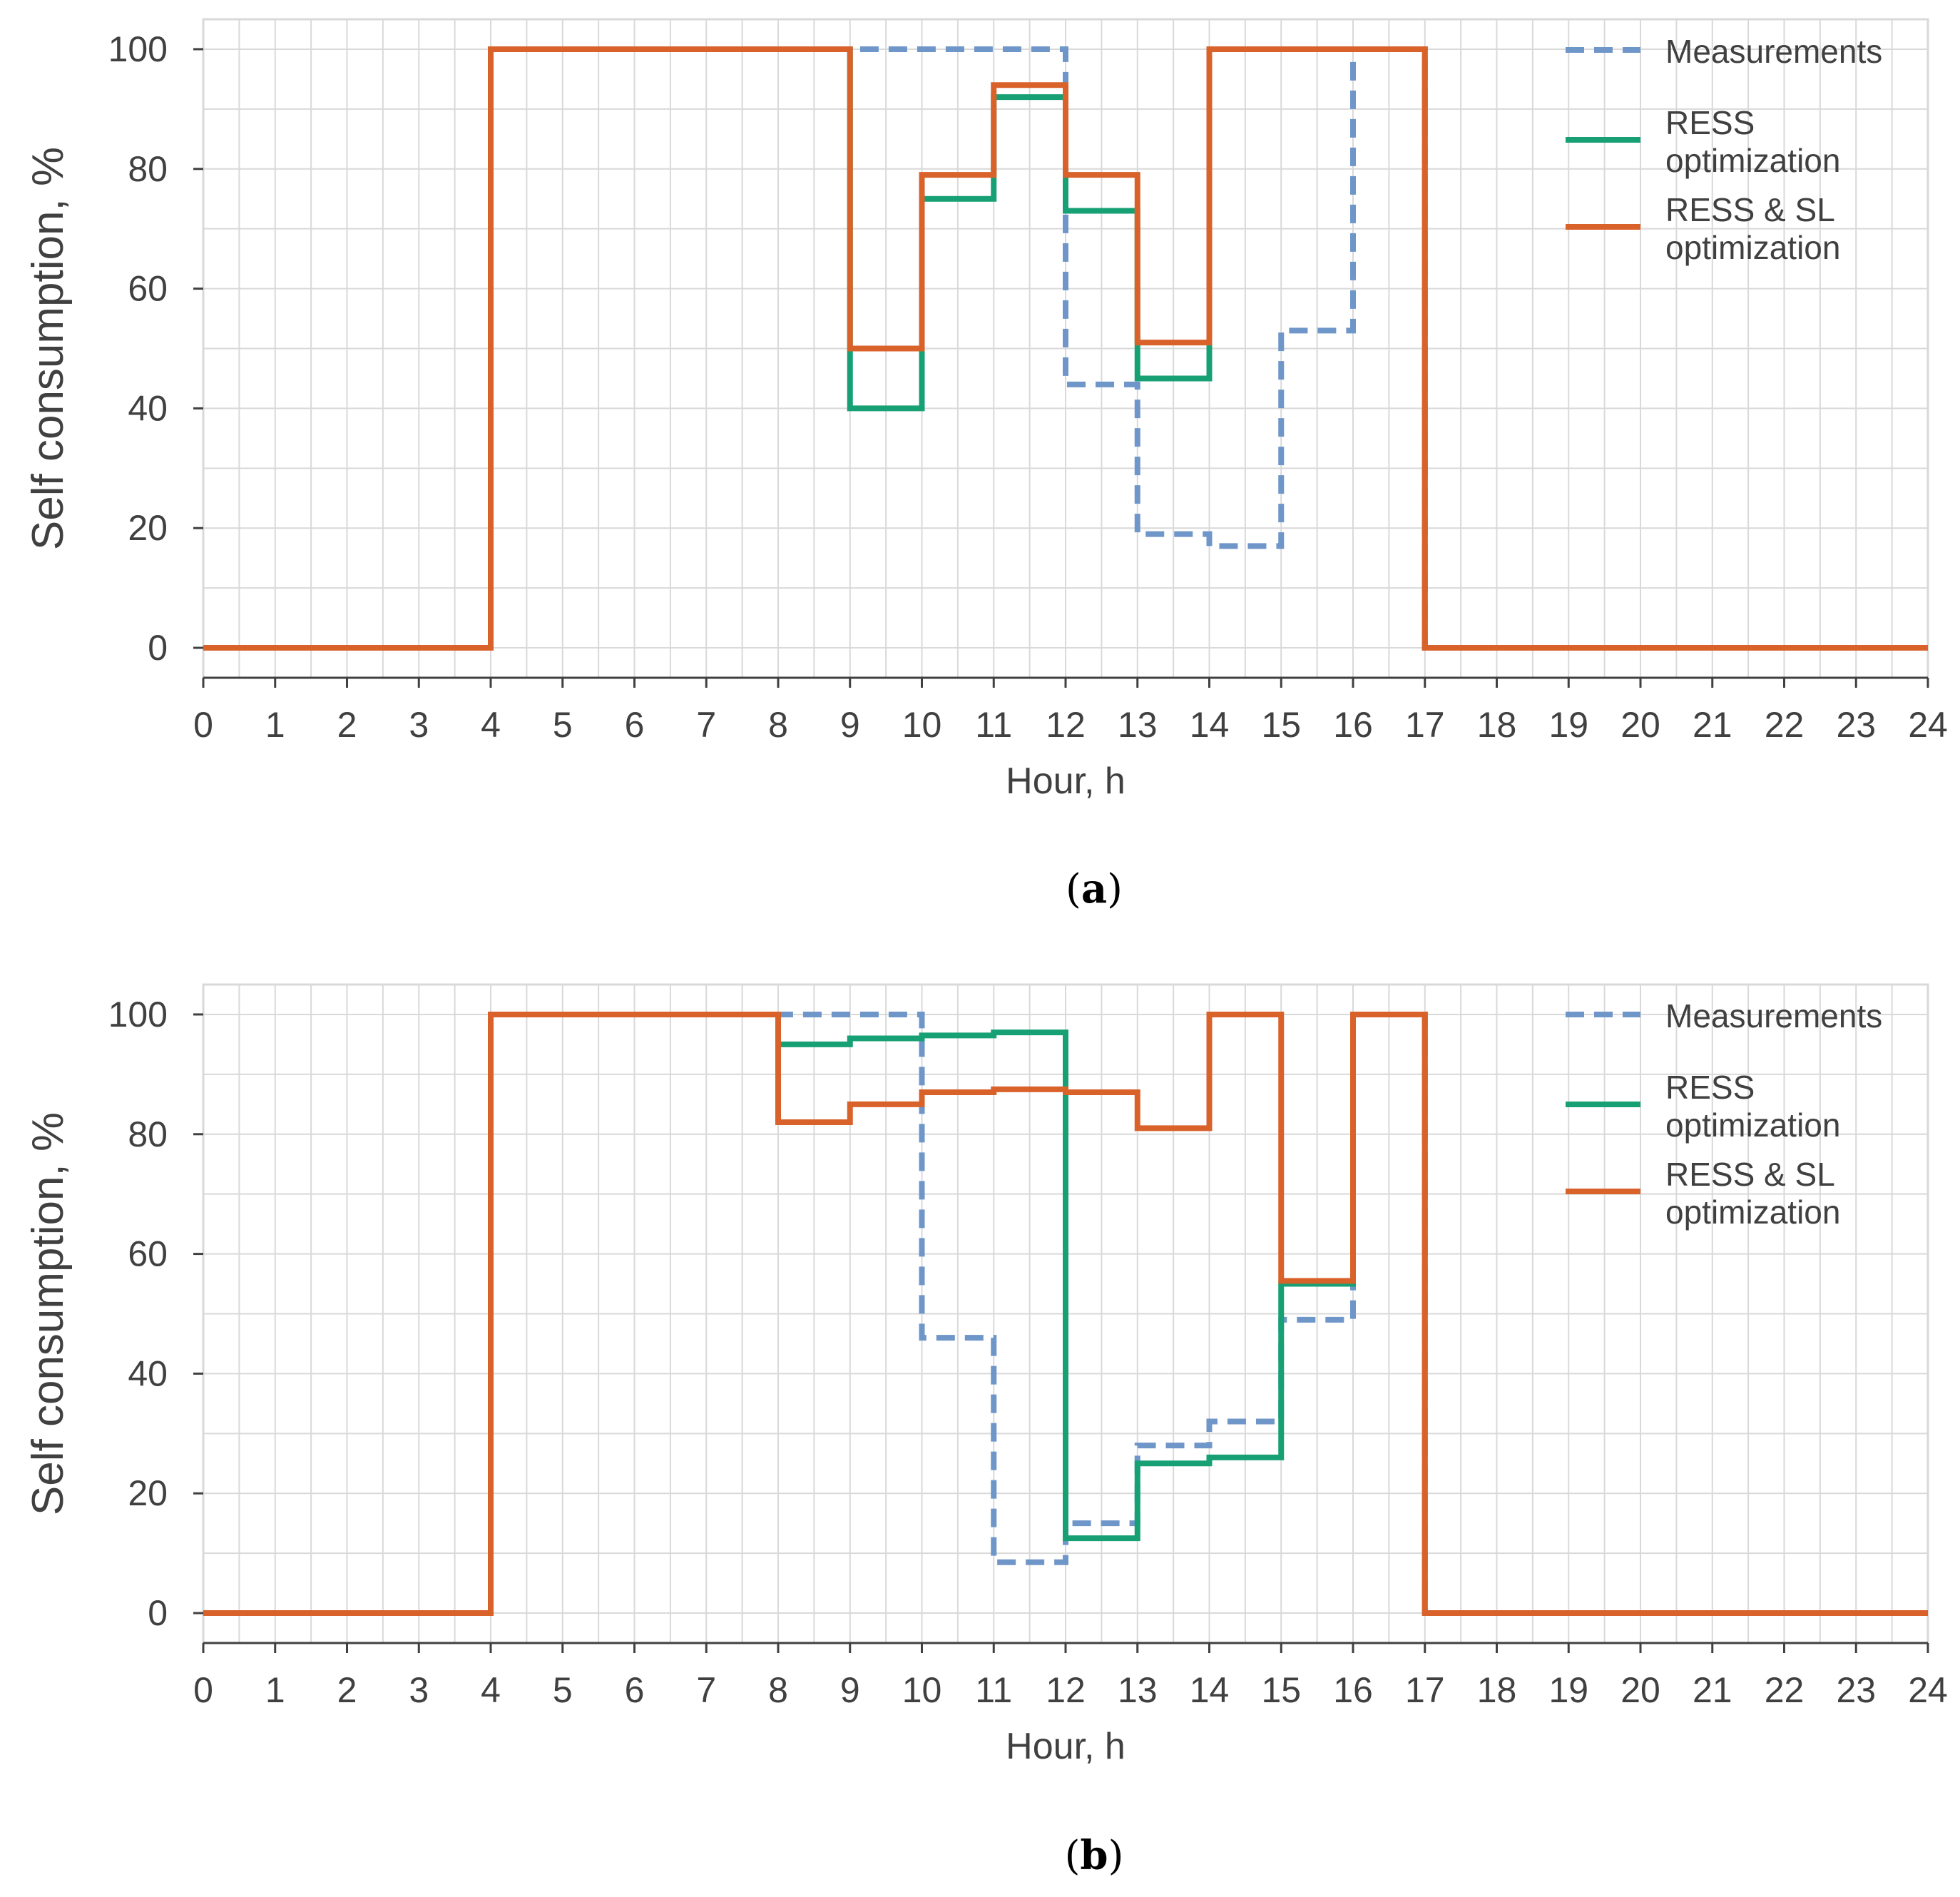  I want to click on x-tick-label: 11, so click(993, 725).